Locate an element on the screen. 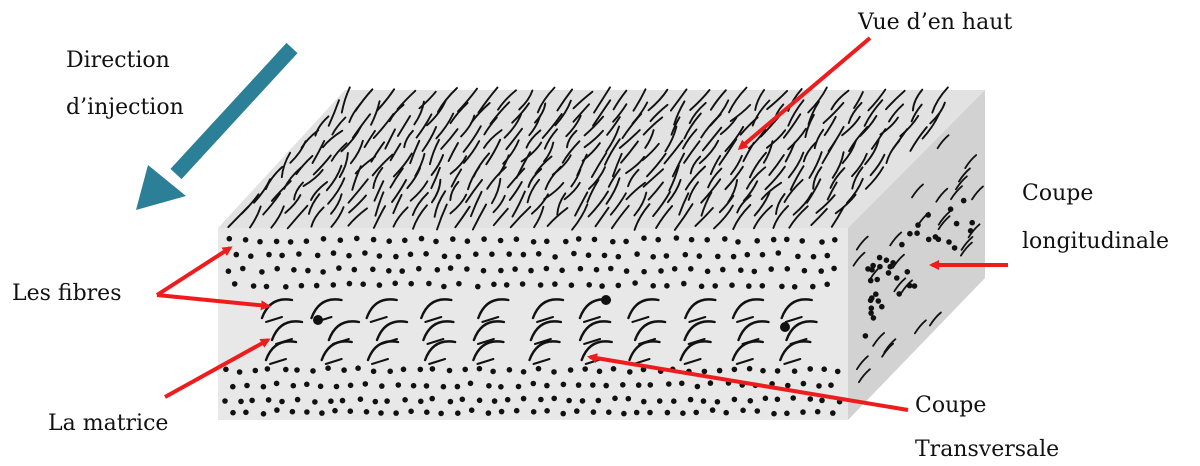  fibres-pointer-arrow-lower is located at coordinates (213, 302).